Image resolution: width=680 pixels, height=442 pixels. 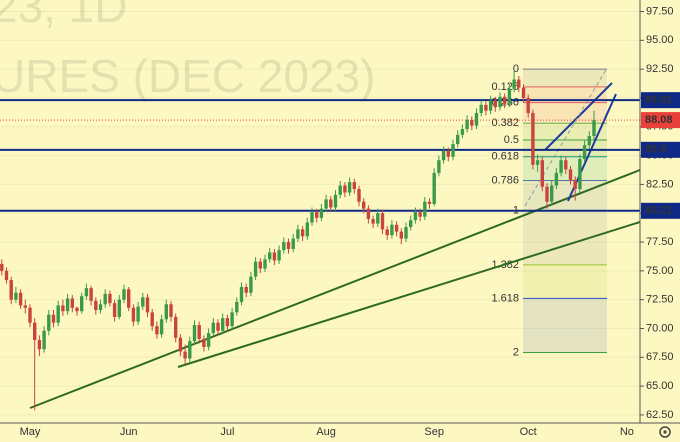 I want to click on x-tick-label: No, so click(x=627, y=432).